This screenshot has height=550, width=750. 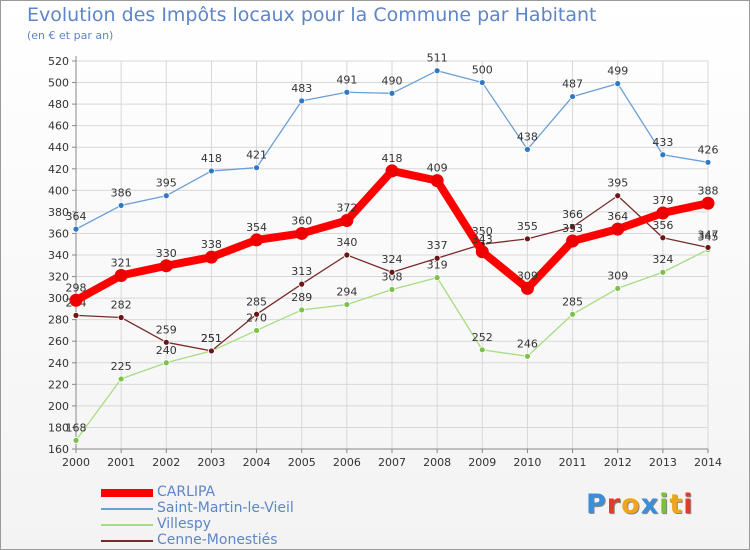 What do you see at coordinates (662, 200) in the screenshot?
I see `data-label-carlipa: 379` at bounding box center [662, 200].